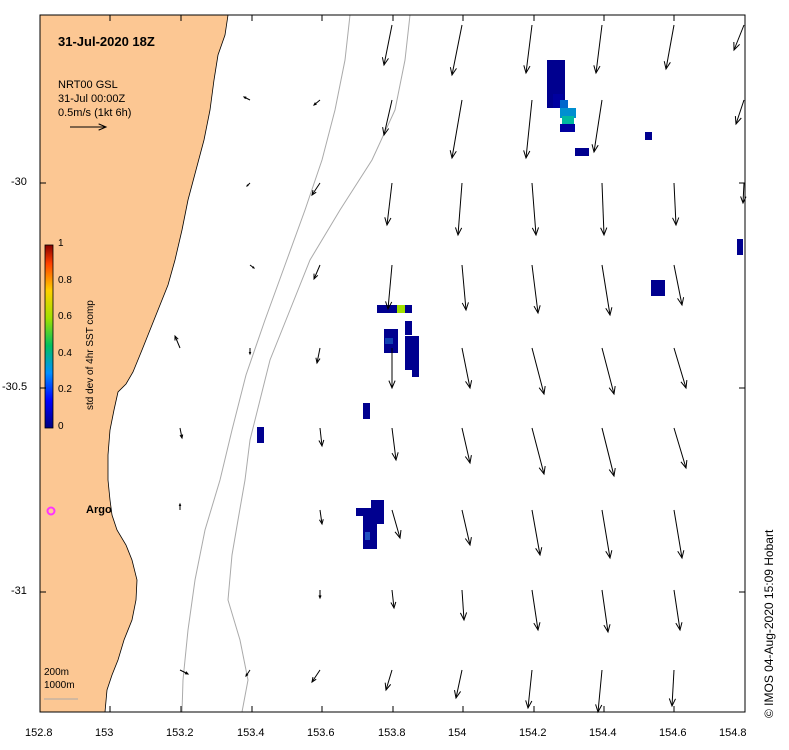 The image size is (789, 750). I want to click on y-tick-label: -31, so click(19, 591).